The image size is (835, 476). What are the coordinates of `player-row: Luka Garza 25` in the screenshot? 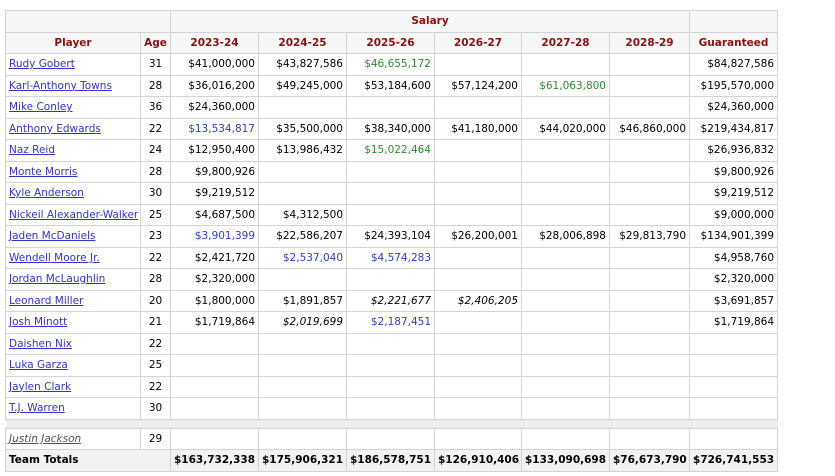 It's located at (392, 365).